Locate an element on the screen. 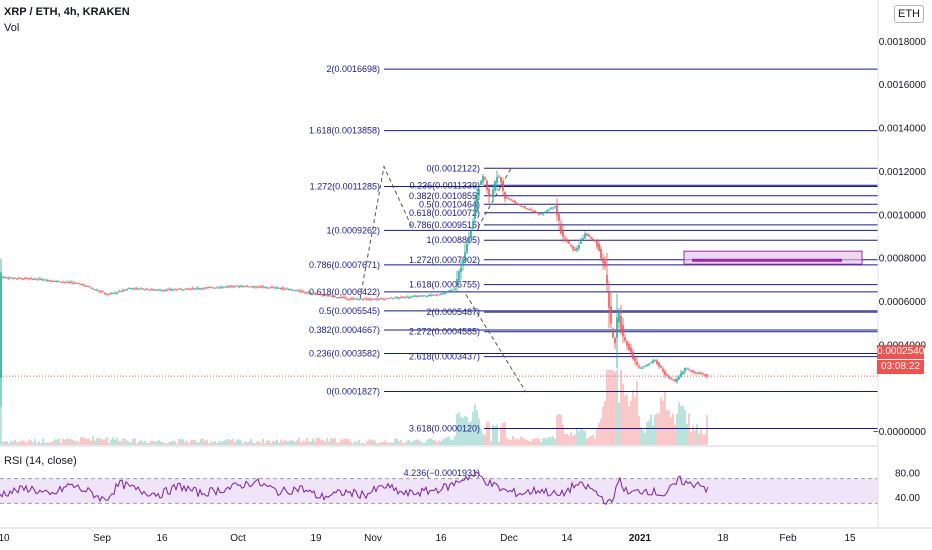 Image resolution: width=932 pixels, height=550 pixels. currency-badge: ETH is located at coordinates (909, 14).